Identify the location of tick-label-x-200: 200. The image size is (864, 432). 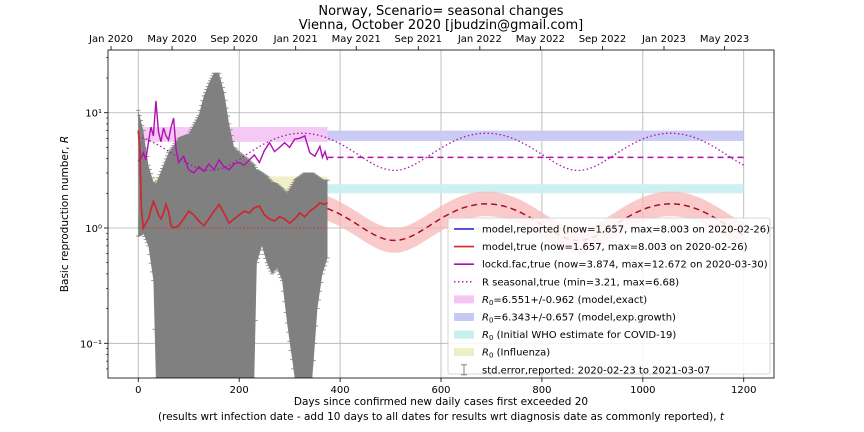
(239, 390).